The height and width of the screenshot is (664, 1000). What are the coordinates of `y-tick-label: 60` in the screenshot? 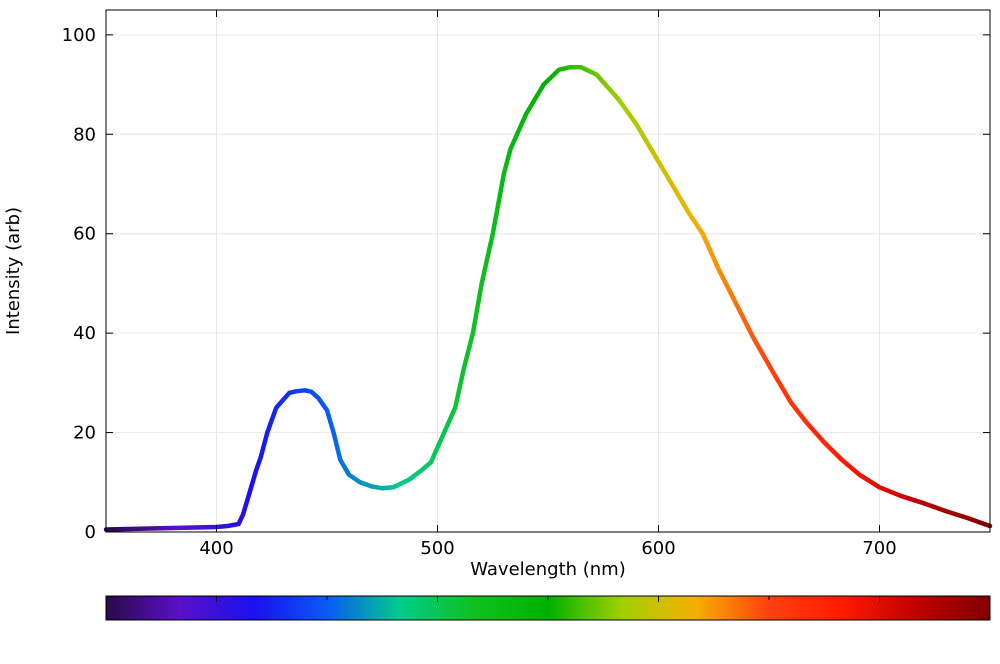 It's located at (84, 234).